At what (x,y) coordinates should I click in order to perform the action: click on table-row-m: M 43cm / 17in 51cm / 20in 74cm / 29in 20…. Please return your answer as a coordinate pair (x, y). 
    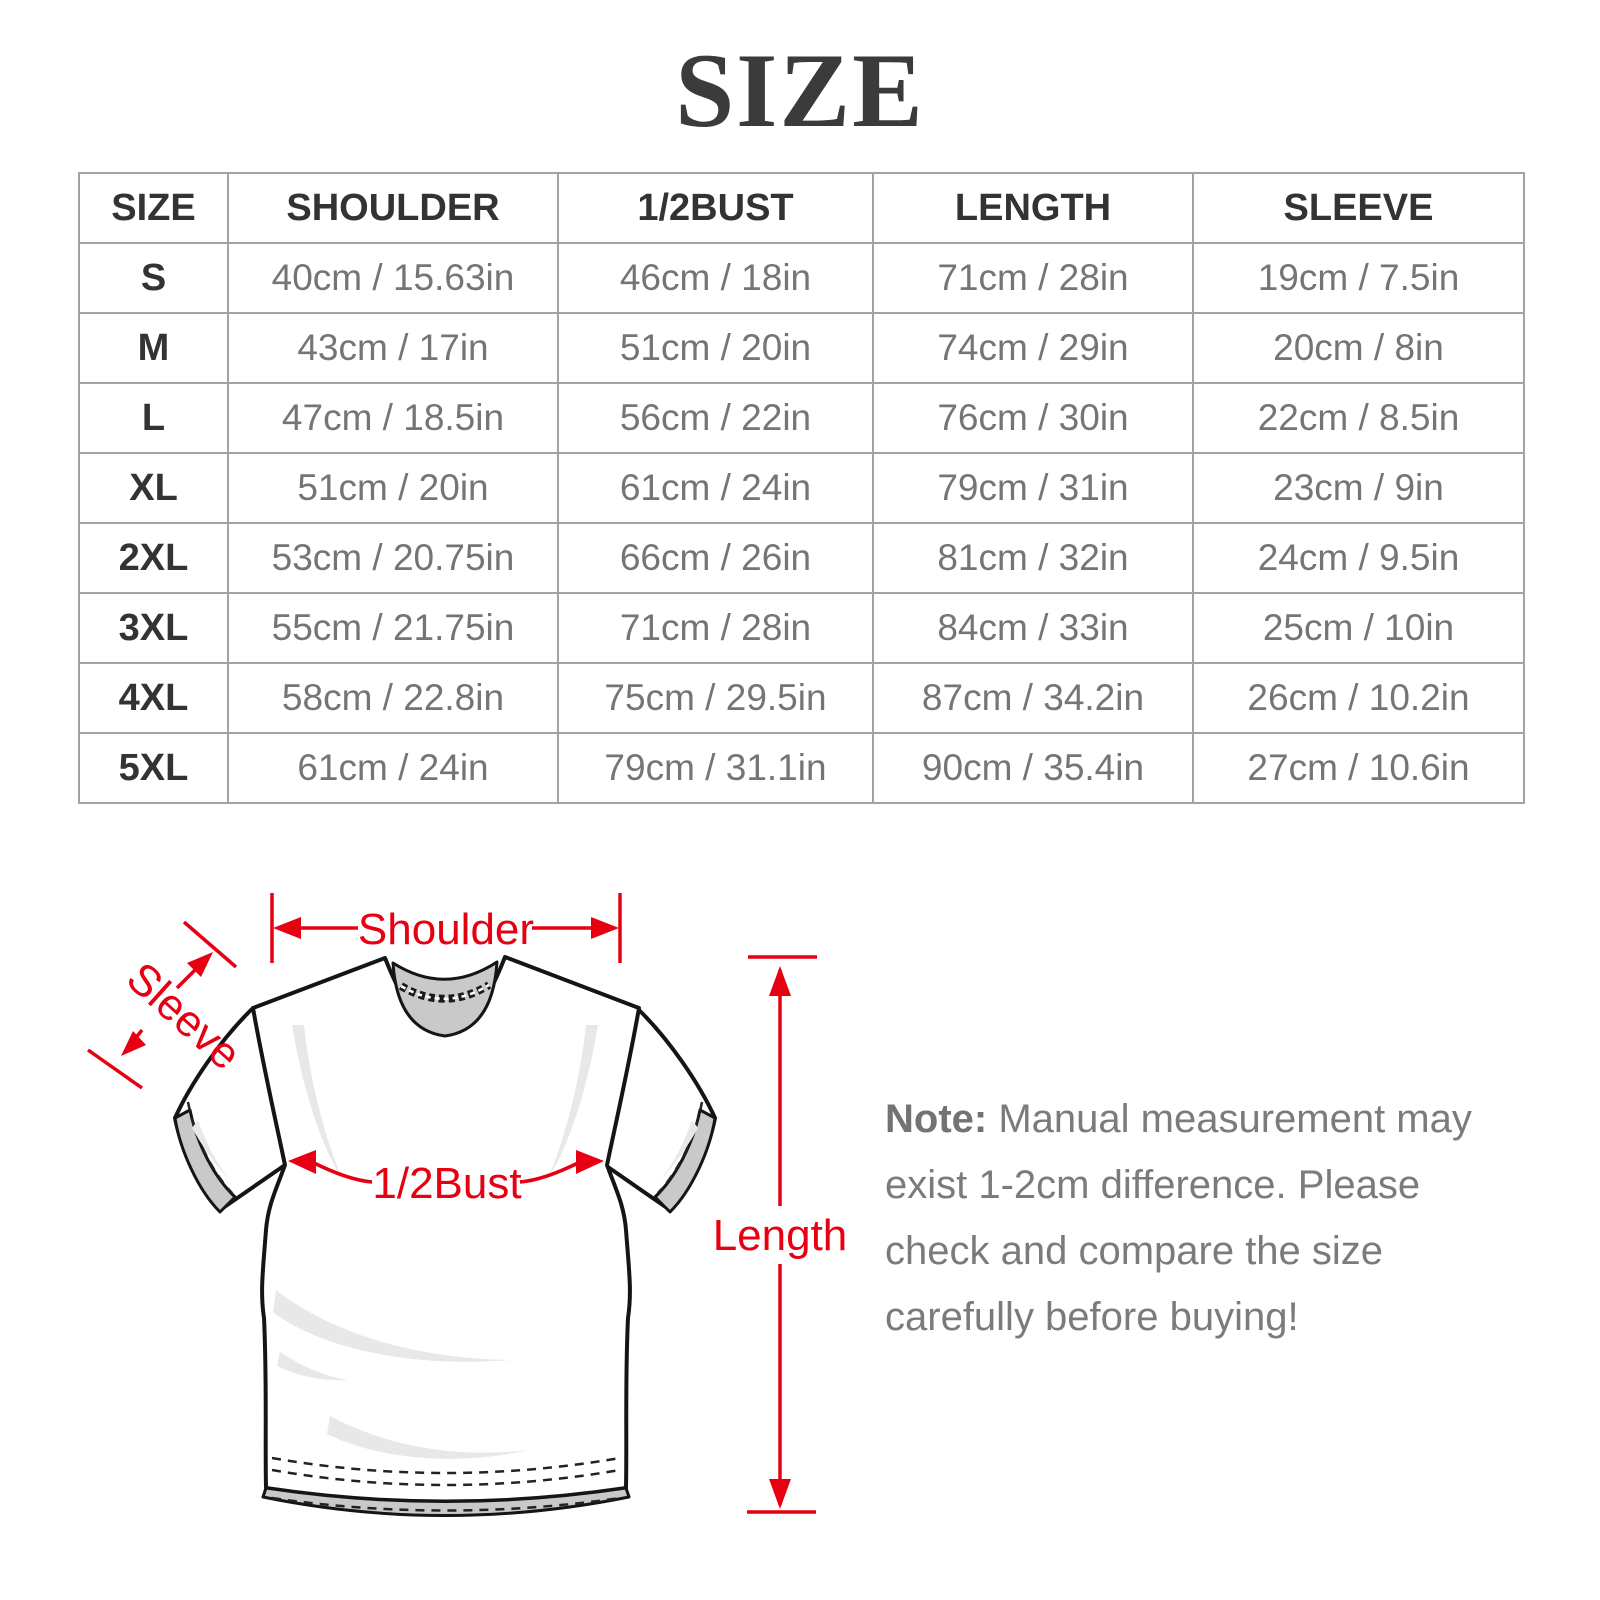
    Looking at the image, I should click on (801, 348).